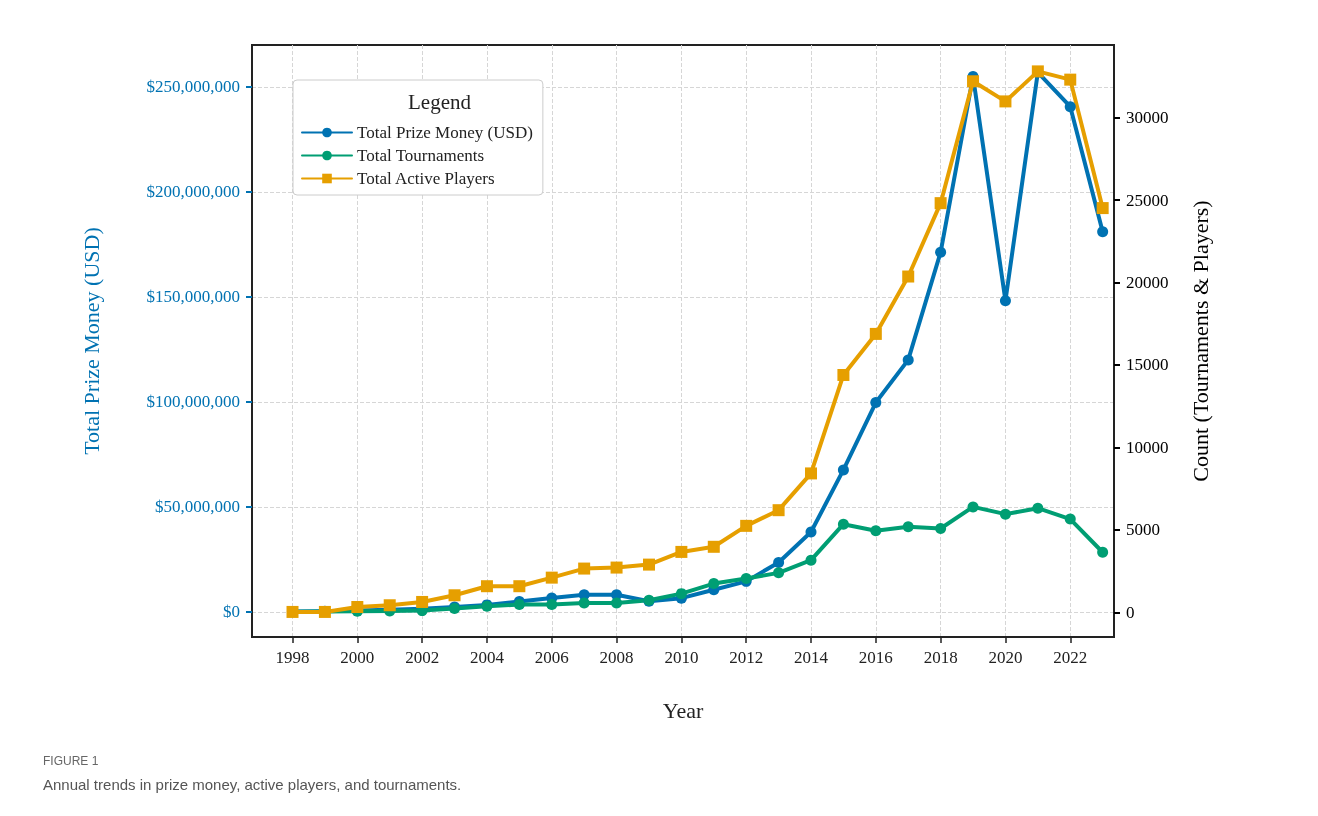  What do you see at coordinates (1147, 282) in the screenshot?
I see `y2-tick-label: 20000` at bounding box center [1147, 282].